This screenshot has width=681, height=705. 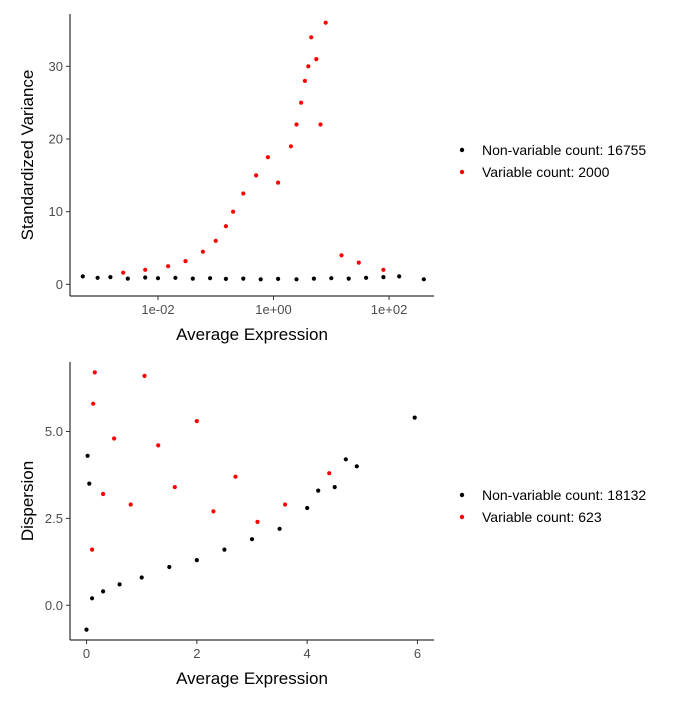 What do you see at coordinates (56, 211) in the screenshot?
I see `y-tick-label: 10` at bounding box center [56, 211].